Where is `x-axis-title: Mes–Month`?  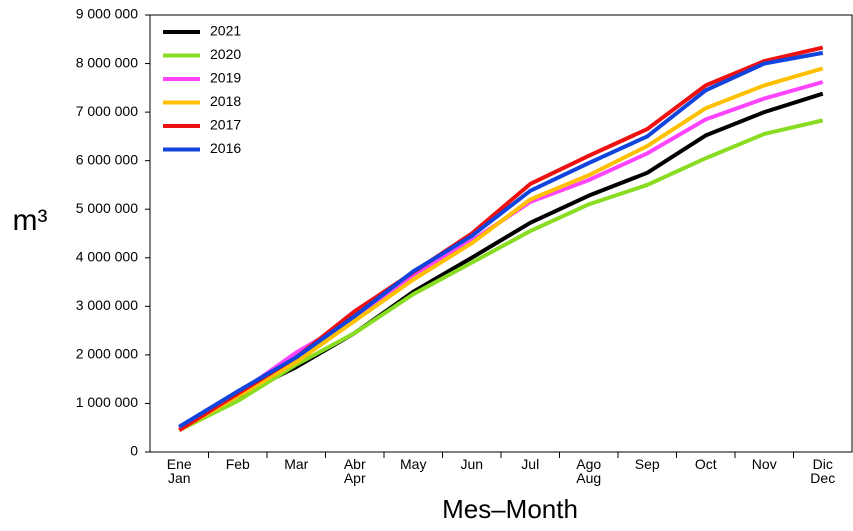 x-axis-title: Mes–Month is located at coordinates (510, 509).